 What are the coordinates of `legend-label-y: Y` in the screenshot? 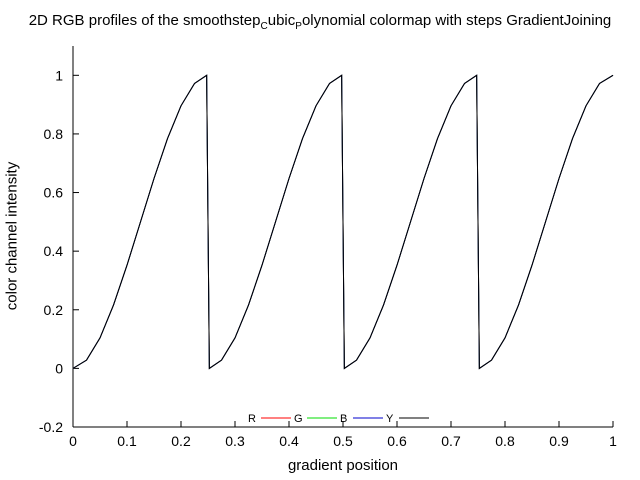 It's located at (390, 419).